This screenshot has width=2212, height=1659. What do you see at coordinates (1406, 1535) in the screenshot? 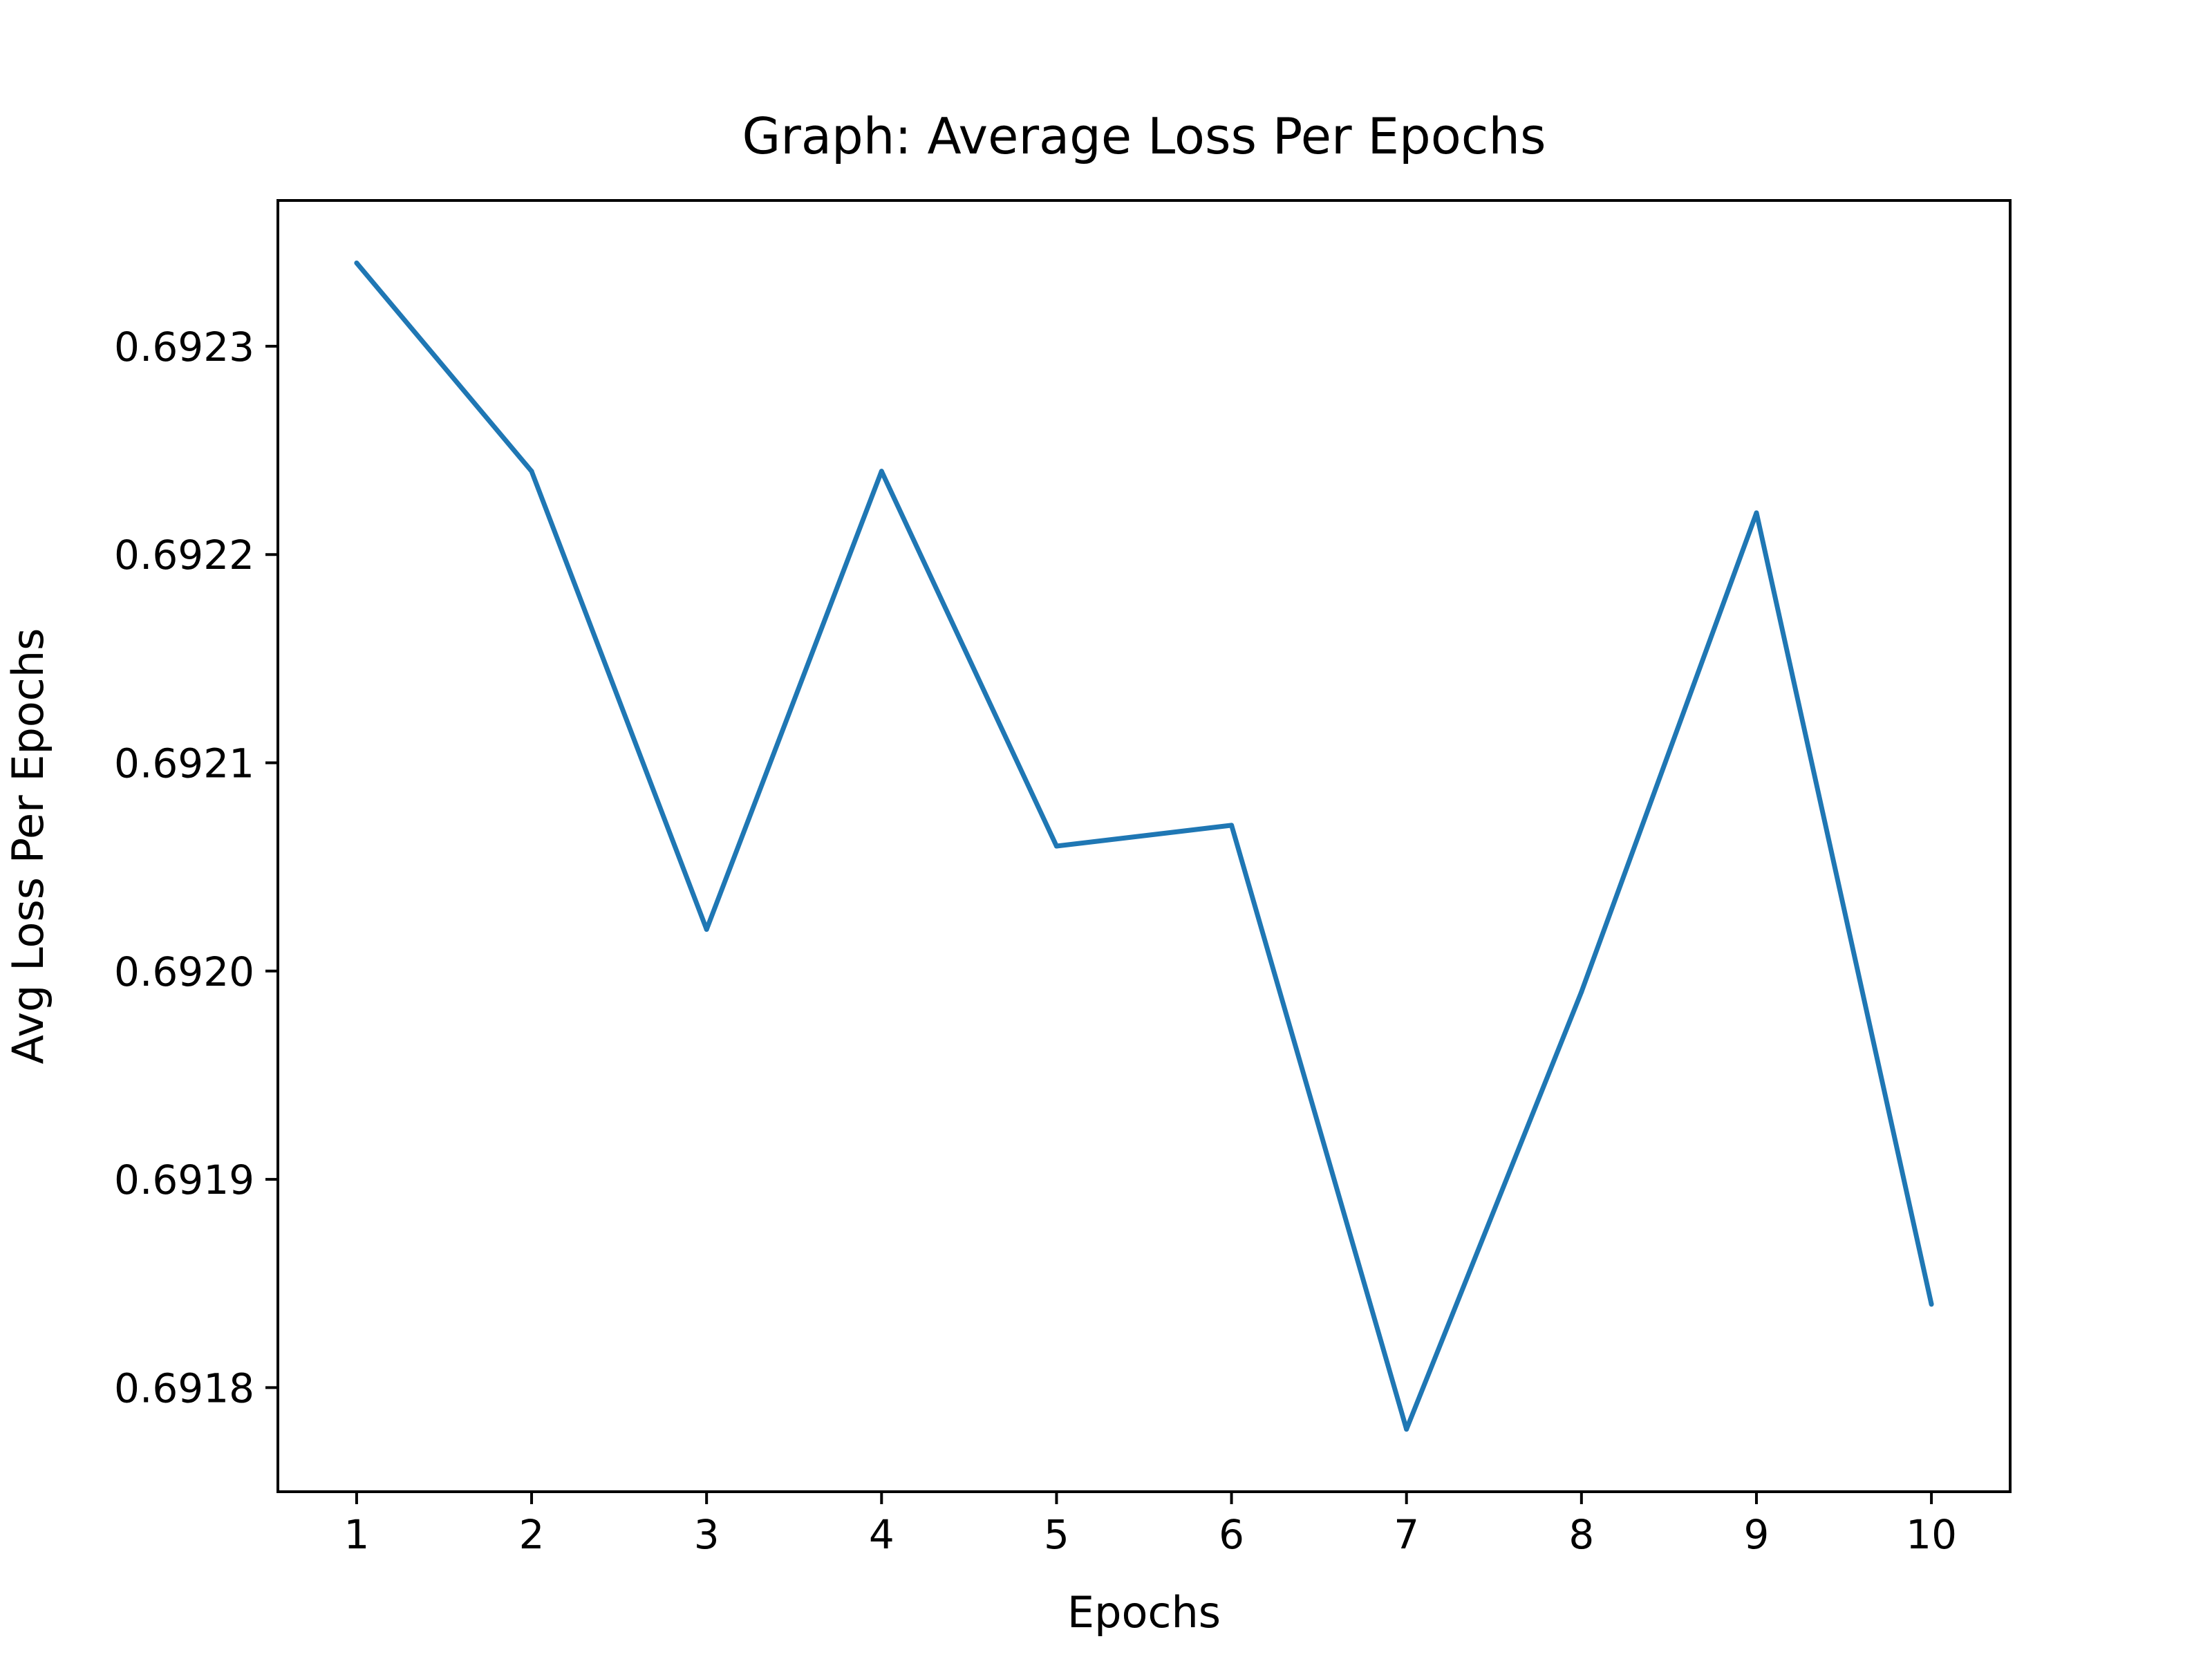
I see `x-tick-label: 7` at bounding box center [1406, 1535].